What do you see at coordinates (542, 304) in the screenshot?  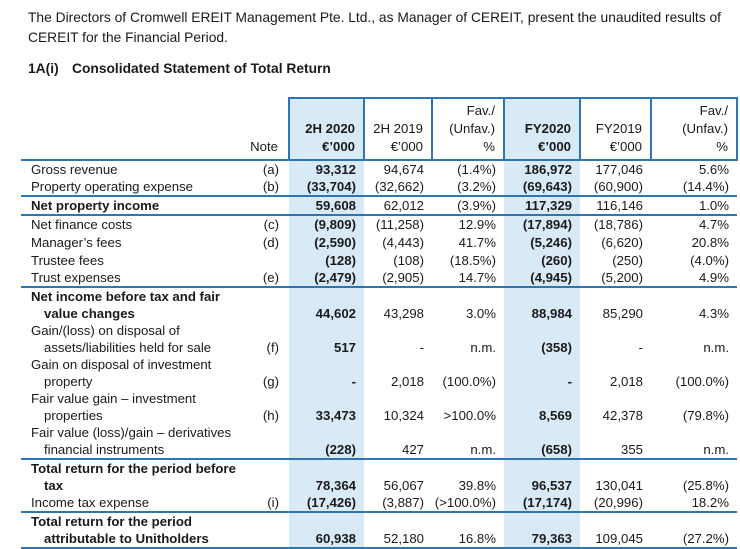 I see `value-cell: 88,984` at bounding box center [542, 304].